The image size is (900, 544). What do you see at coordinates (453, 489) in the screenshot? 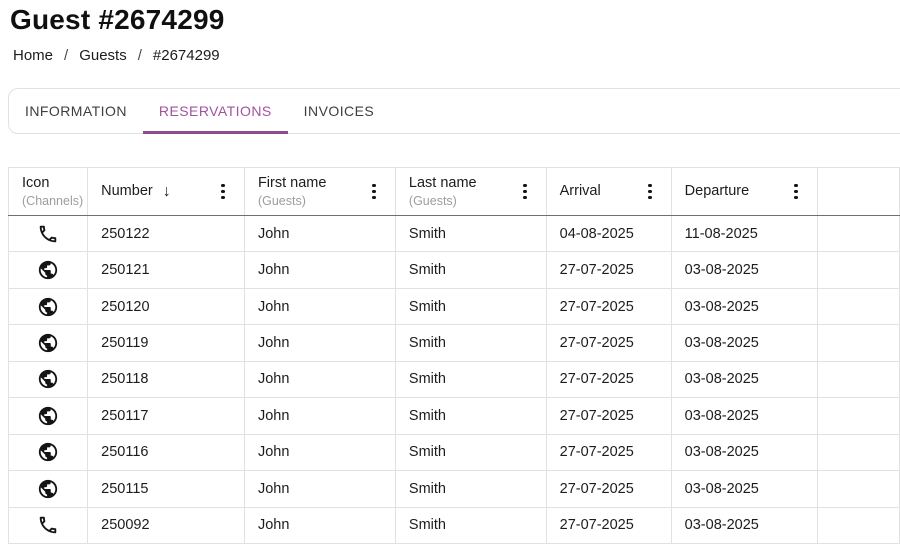
I see `reservation-row: 250115 John Smith 27-07-2025 03-08-2025` at bounding box center [453, 489].